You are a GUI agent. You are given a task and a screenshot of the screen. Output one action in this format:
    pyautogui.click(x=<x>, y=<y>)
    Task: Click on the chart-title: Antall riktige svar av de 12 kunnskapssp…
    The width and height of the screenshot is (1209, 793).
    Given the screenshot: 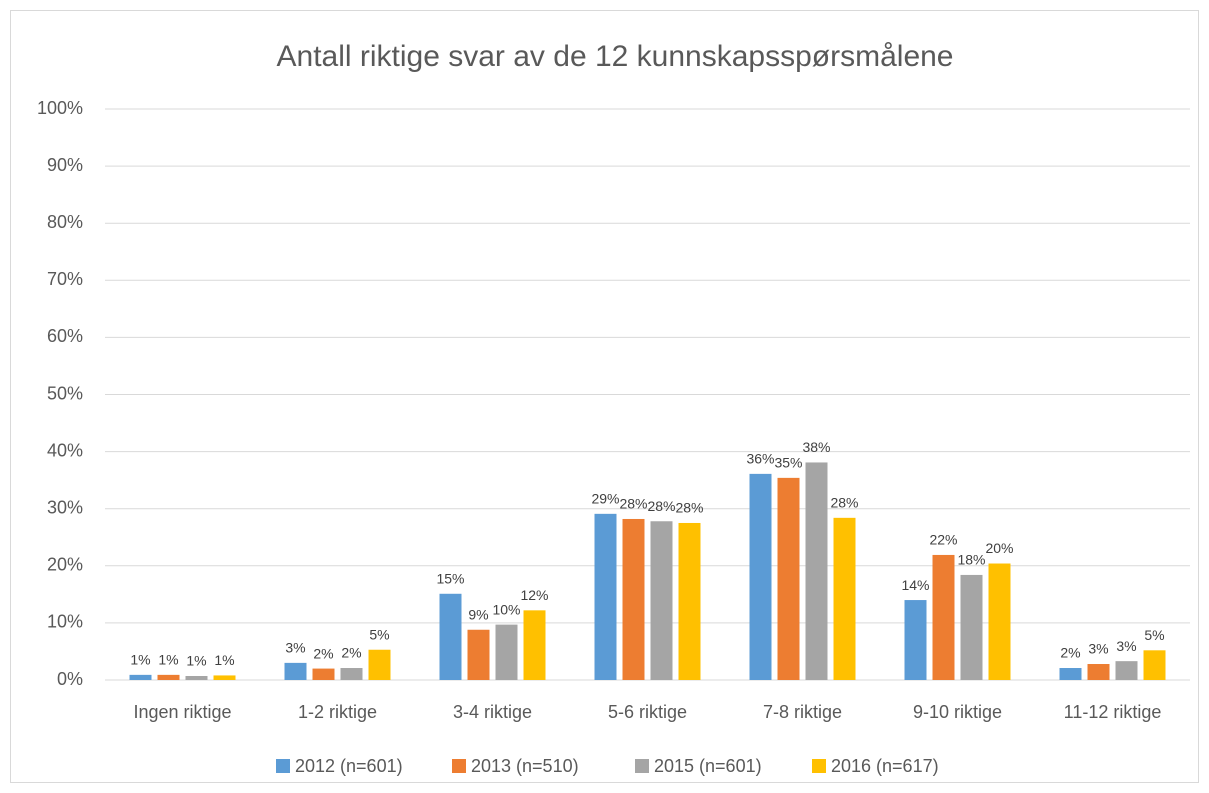 What is the action you would take?
    pyautogui.click(x=615, y=56)
    